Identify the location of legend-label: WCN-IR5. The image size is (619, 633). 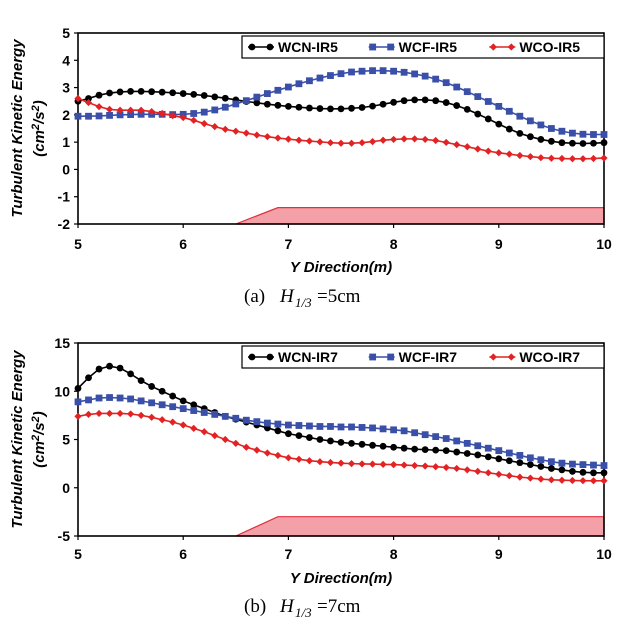
(308, 47).